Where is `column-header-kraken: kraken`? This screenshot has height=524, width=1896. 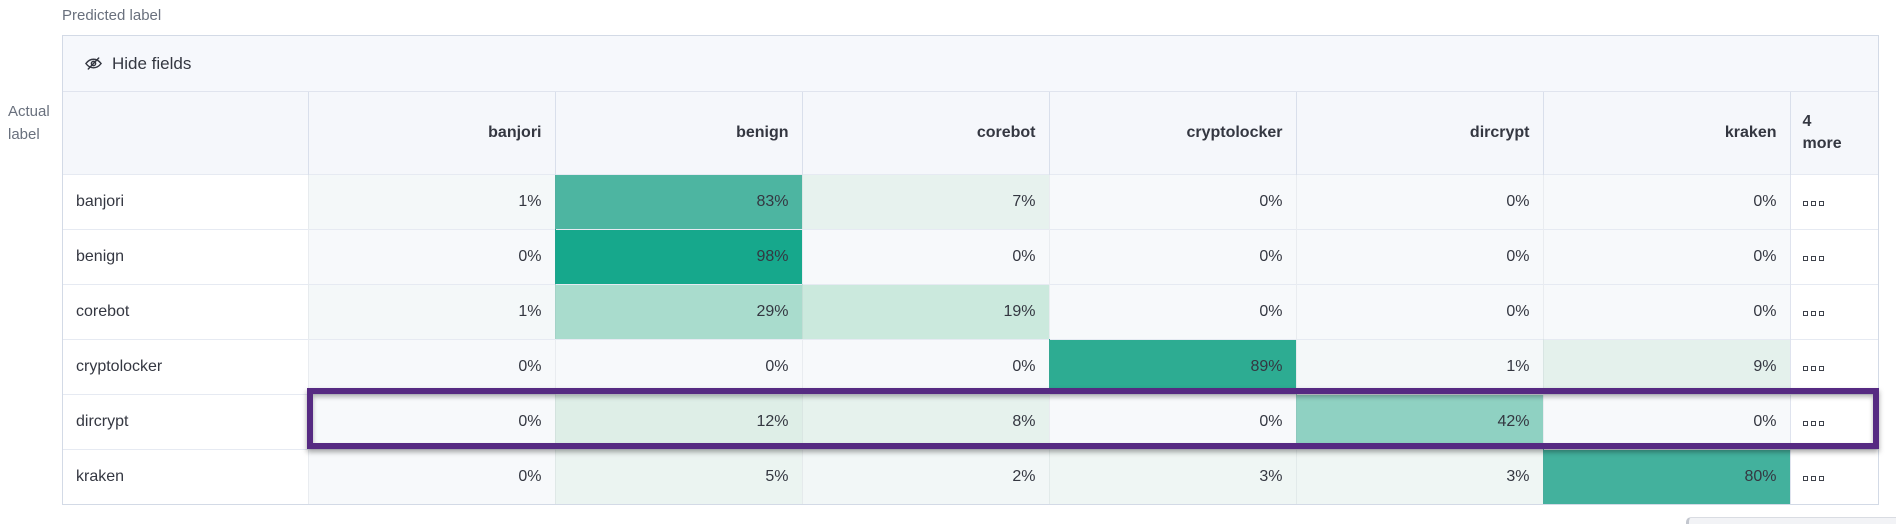
column-header-kraken: kraken is located at coordinates (1666, 133).